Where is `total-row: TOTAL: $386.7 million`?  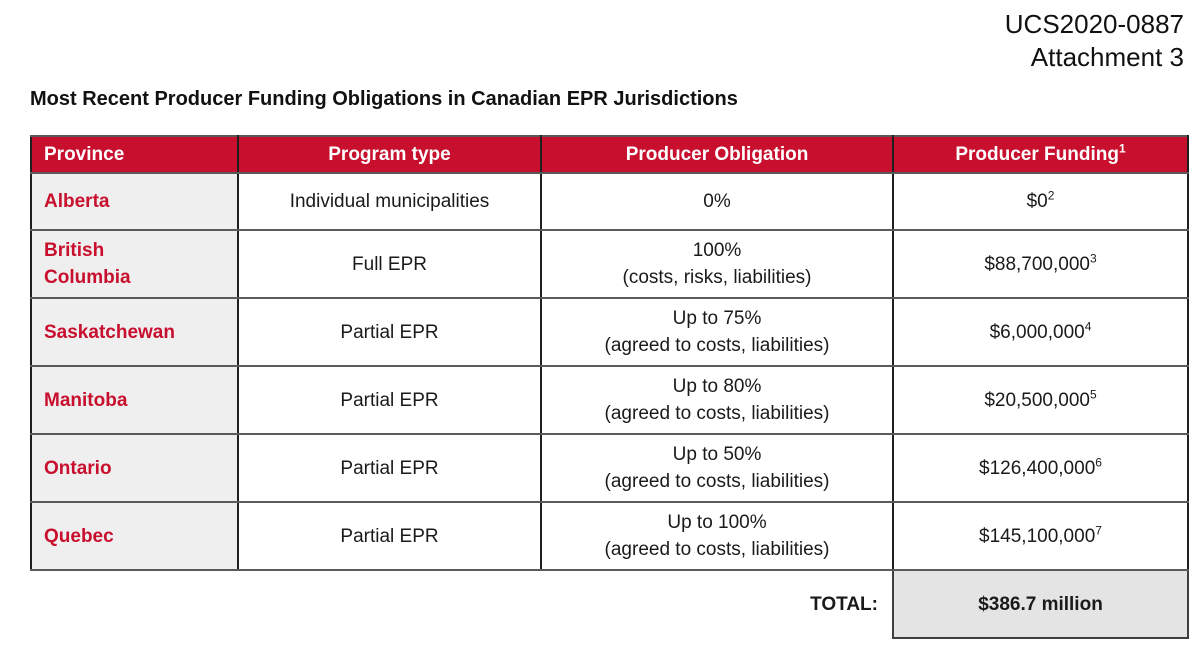
total-row: TOTAL: $386.7 million is located at coordinates (610, 604).